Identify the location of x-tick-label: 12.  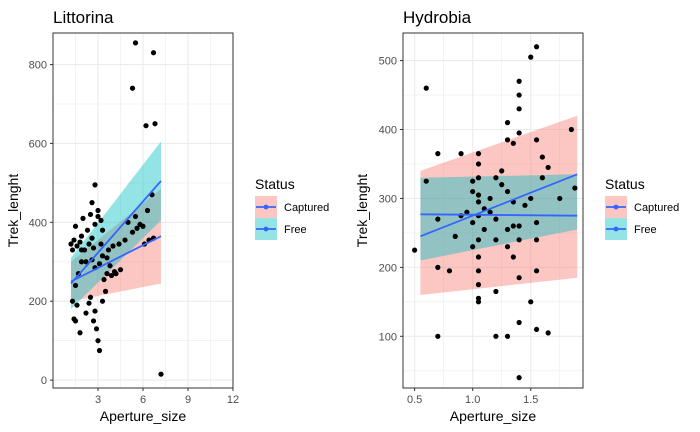
(233, 400).